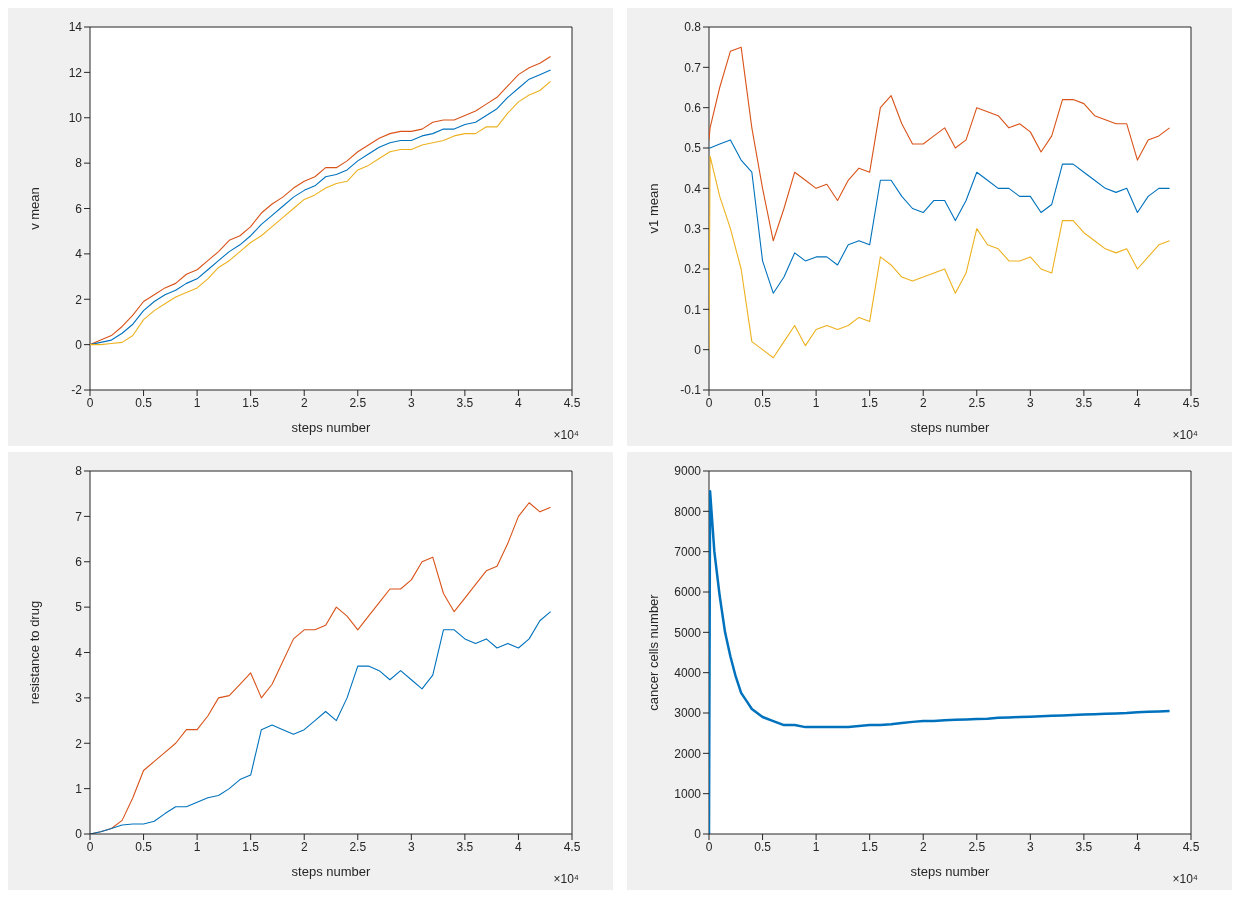 The image size is (1240, 897). What do you see at coordinates (693, 188) in the screenshot?
I see `y-tick-label: 0.4` at bounding box center [693, 188].